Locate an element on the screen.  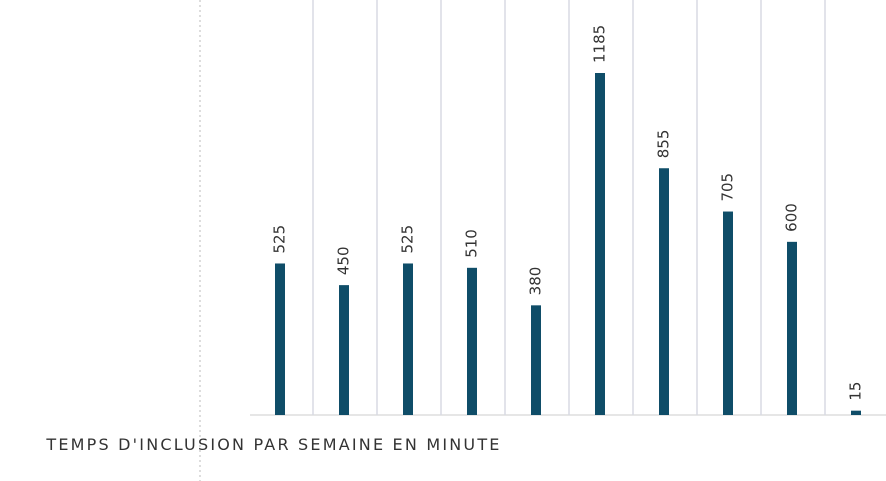
data-label: 705 is located at coordinates (728, 187).